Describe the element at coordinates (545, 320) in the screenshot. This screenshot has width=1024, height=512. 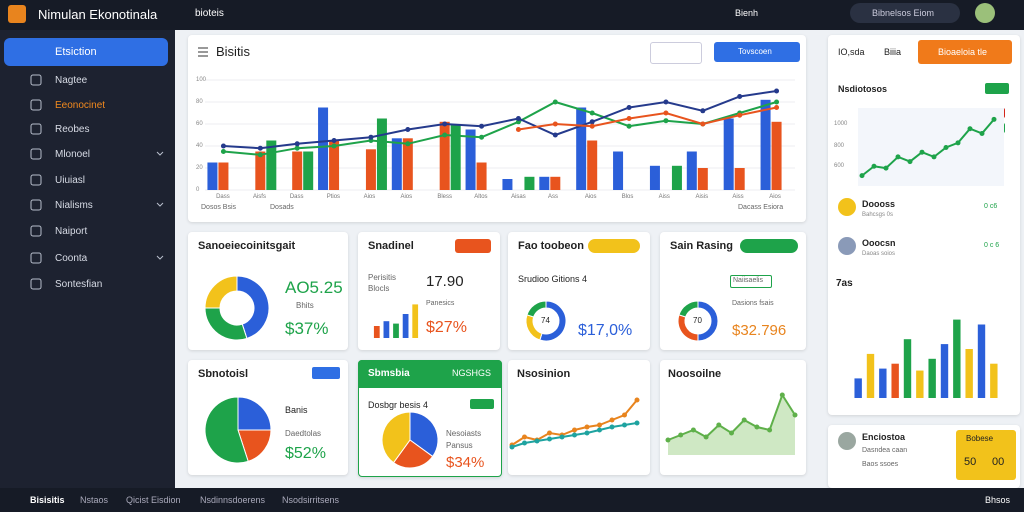
I see `text: 74` at that location.